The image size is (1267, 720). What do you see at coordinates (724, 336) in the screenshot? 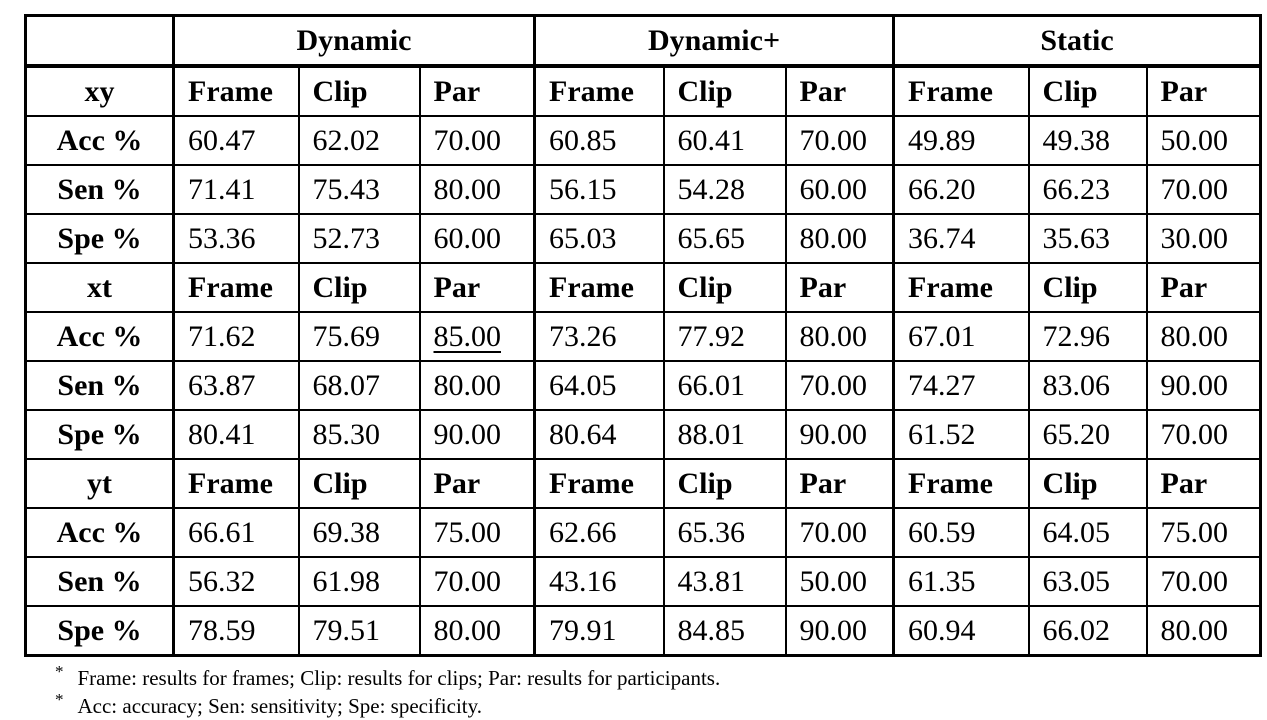
I see `cell-value: 77.92` at bounding box center [724, 336].